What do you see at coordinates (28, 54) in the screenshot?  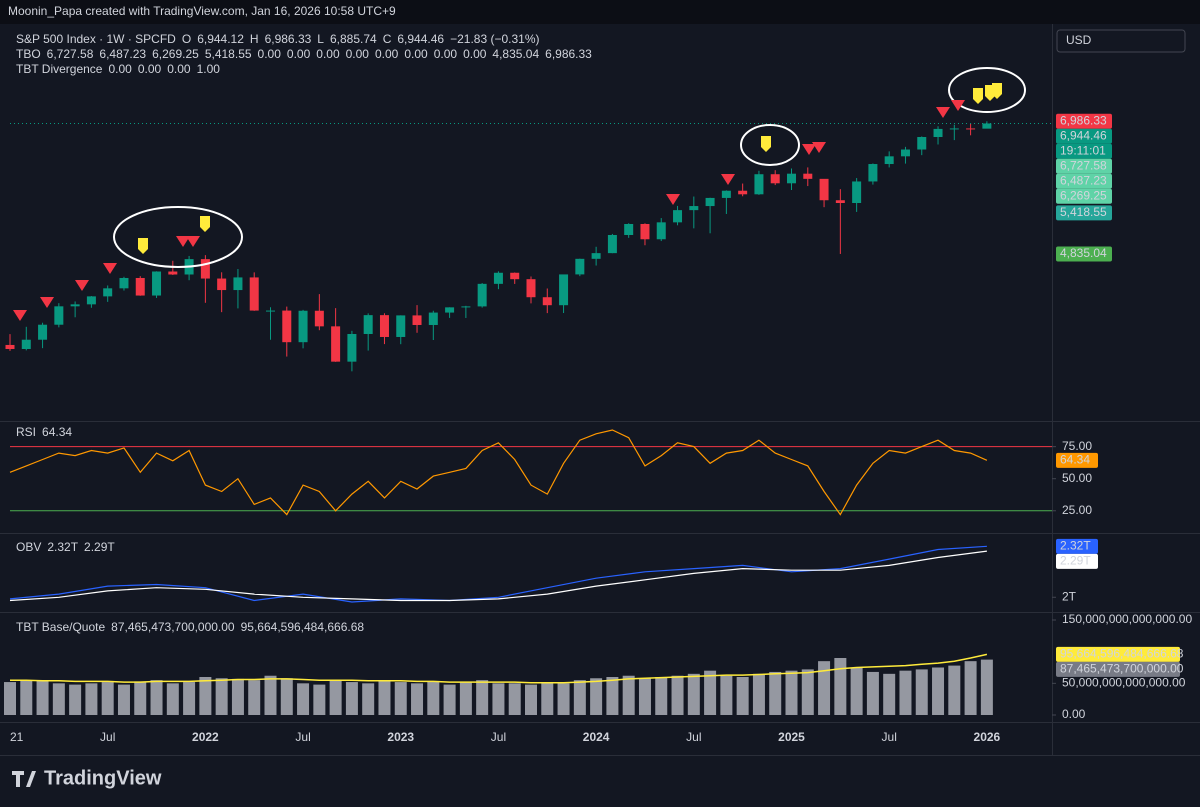 I see `indicator-name: TBO` at bounding box center [28, 54].